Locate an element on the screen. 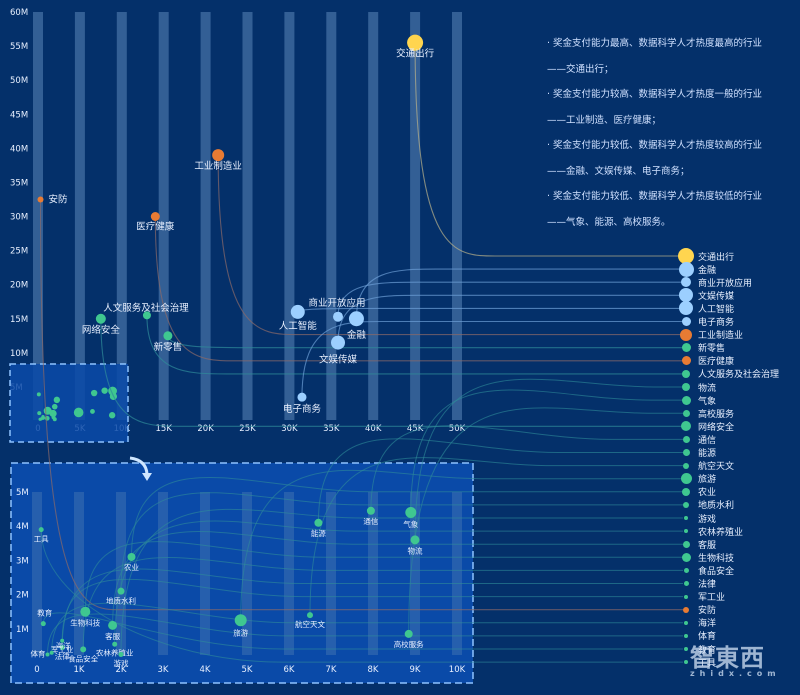  legend-item: 文娱传媒 is located at coordinates (706, 295).